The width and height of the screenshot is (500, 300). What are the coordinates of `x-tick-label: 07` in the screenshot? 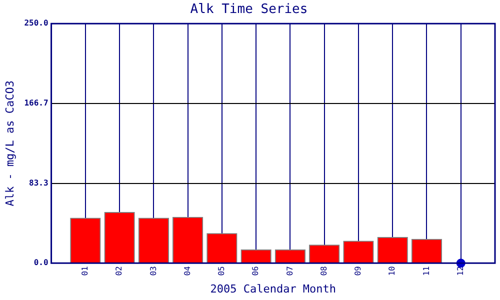 It's located at (289, 271).